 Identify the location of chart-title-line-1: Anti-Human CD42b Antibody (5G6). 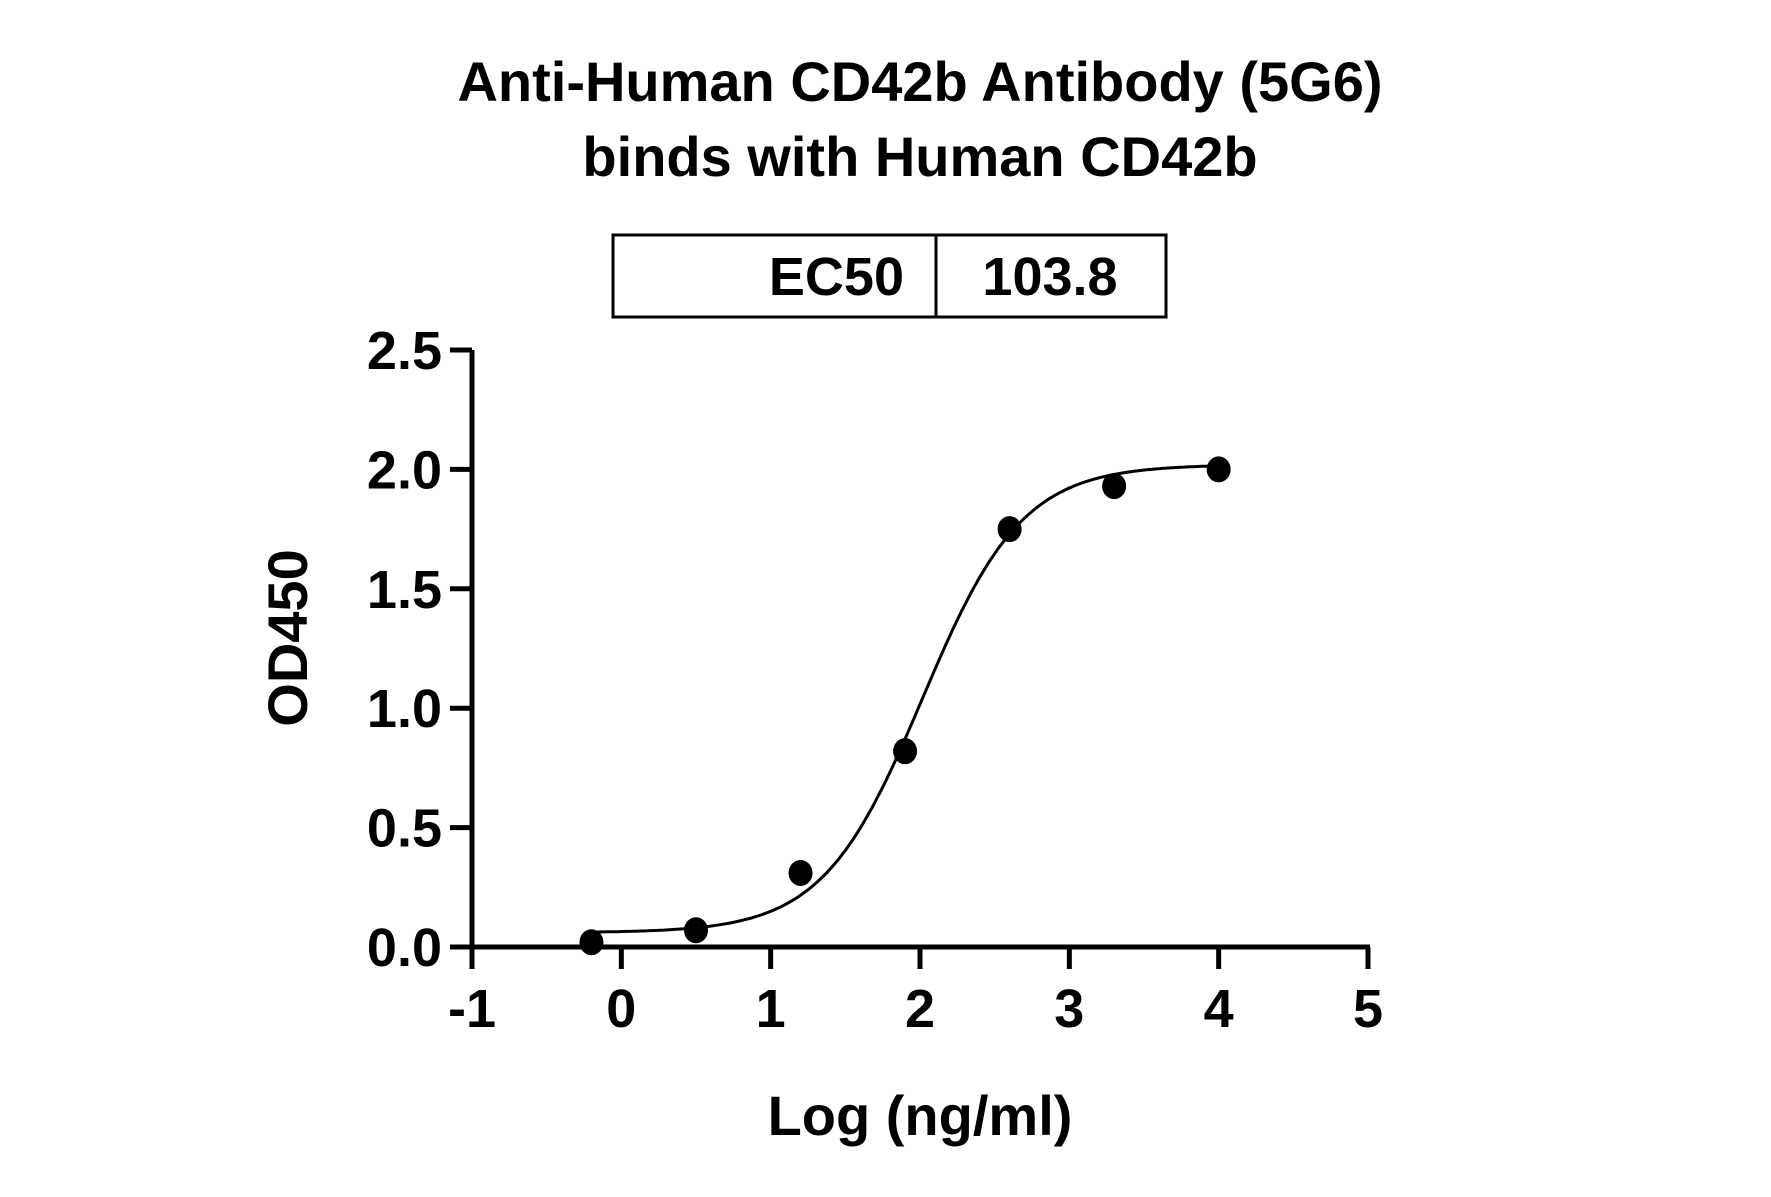
(919, 81).